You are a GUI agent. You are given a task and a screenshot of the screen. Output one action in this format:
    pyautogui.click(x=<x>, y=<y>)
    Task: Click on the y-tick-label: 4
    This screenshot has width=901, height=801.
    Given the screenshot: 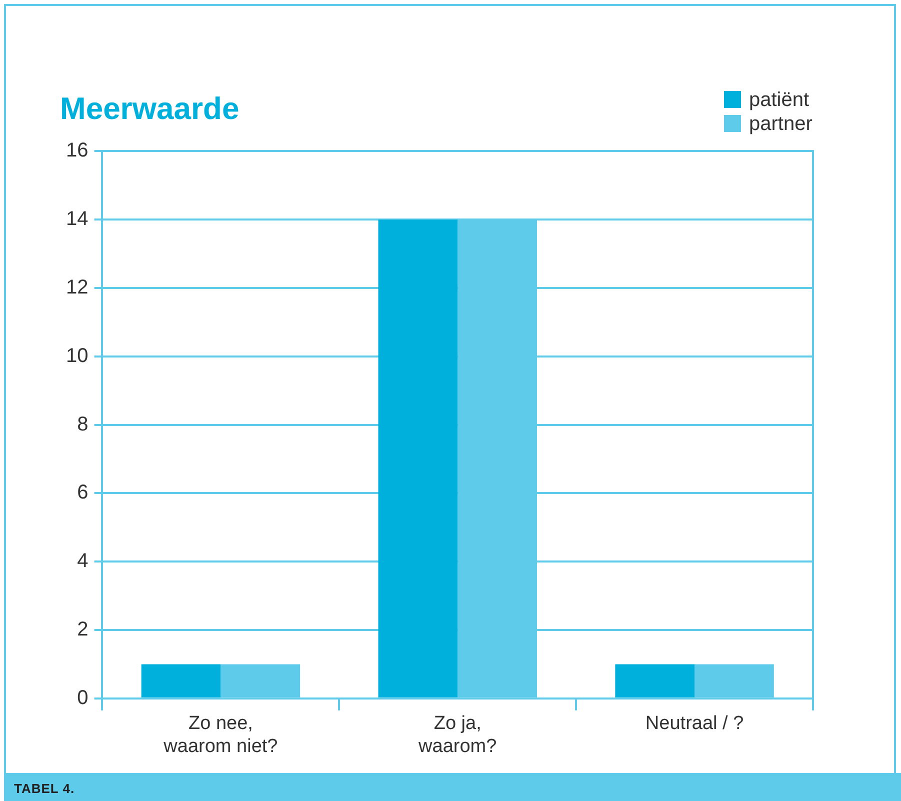 What is the action you would take?
    pyautogui.click(x=82, y=561)
    